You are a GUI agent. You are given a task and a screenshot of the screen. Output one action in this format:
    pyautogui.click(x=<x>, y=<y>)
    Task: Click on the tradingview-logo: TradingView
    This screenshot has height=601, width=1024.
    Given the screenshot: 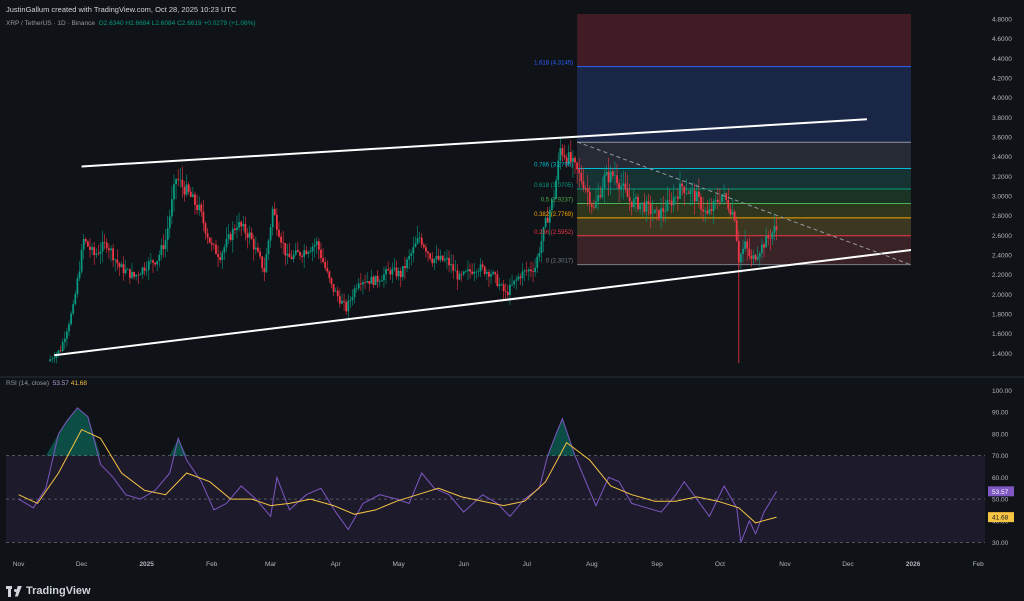 What is the action you would take?
    pyautogui.click(x=48, y=591)
    